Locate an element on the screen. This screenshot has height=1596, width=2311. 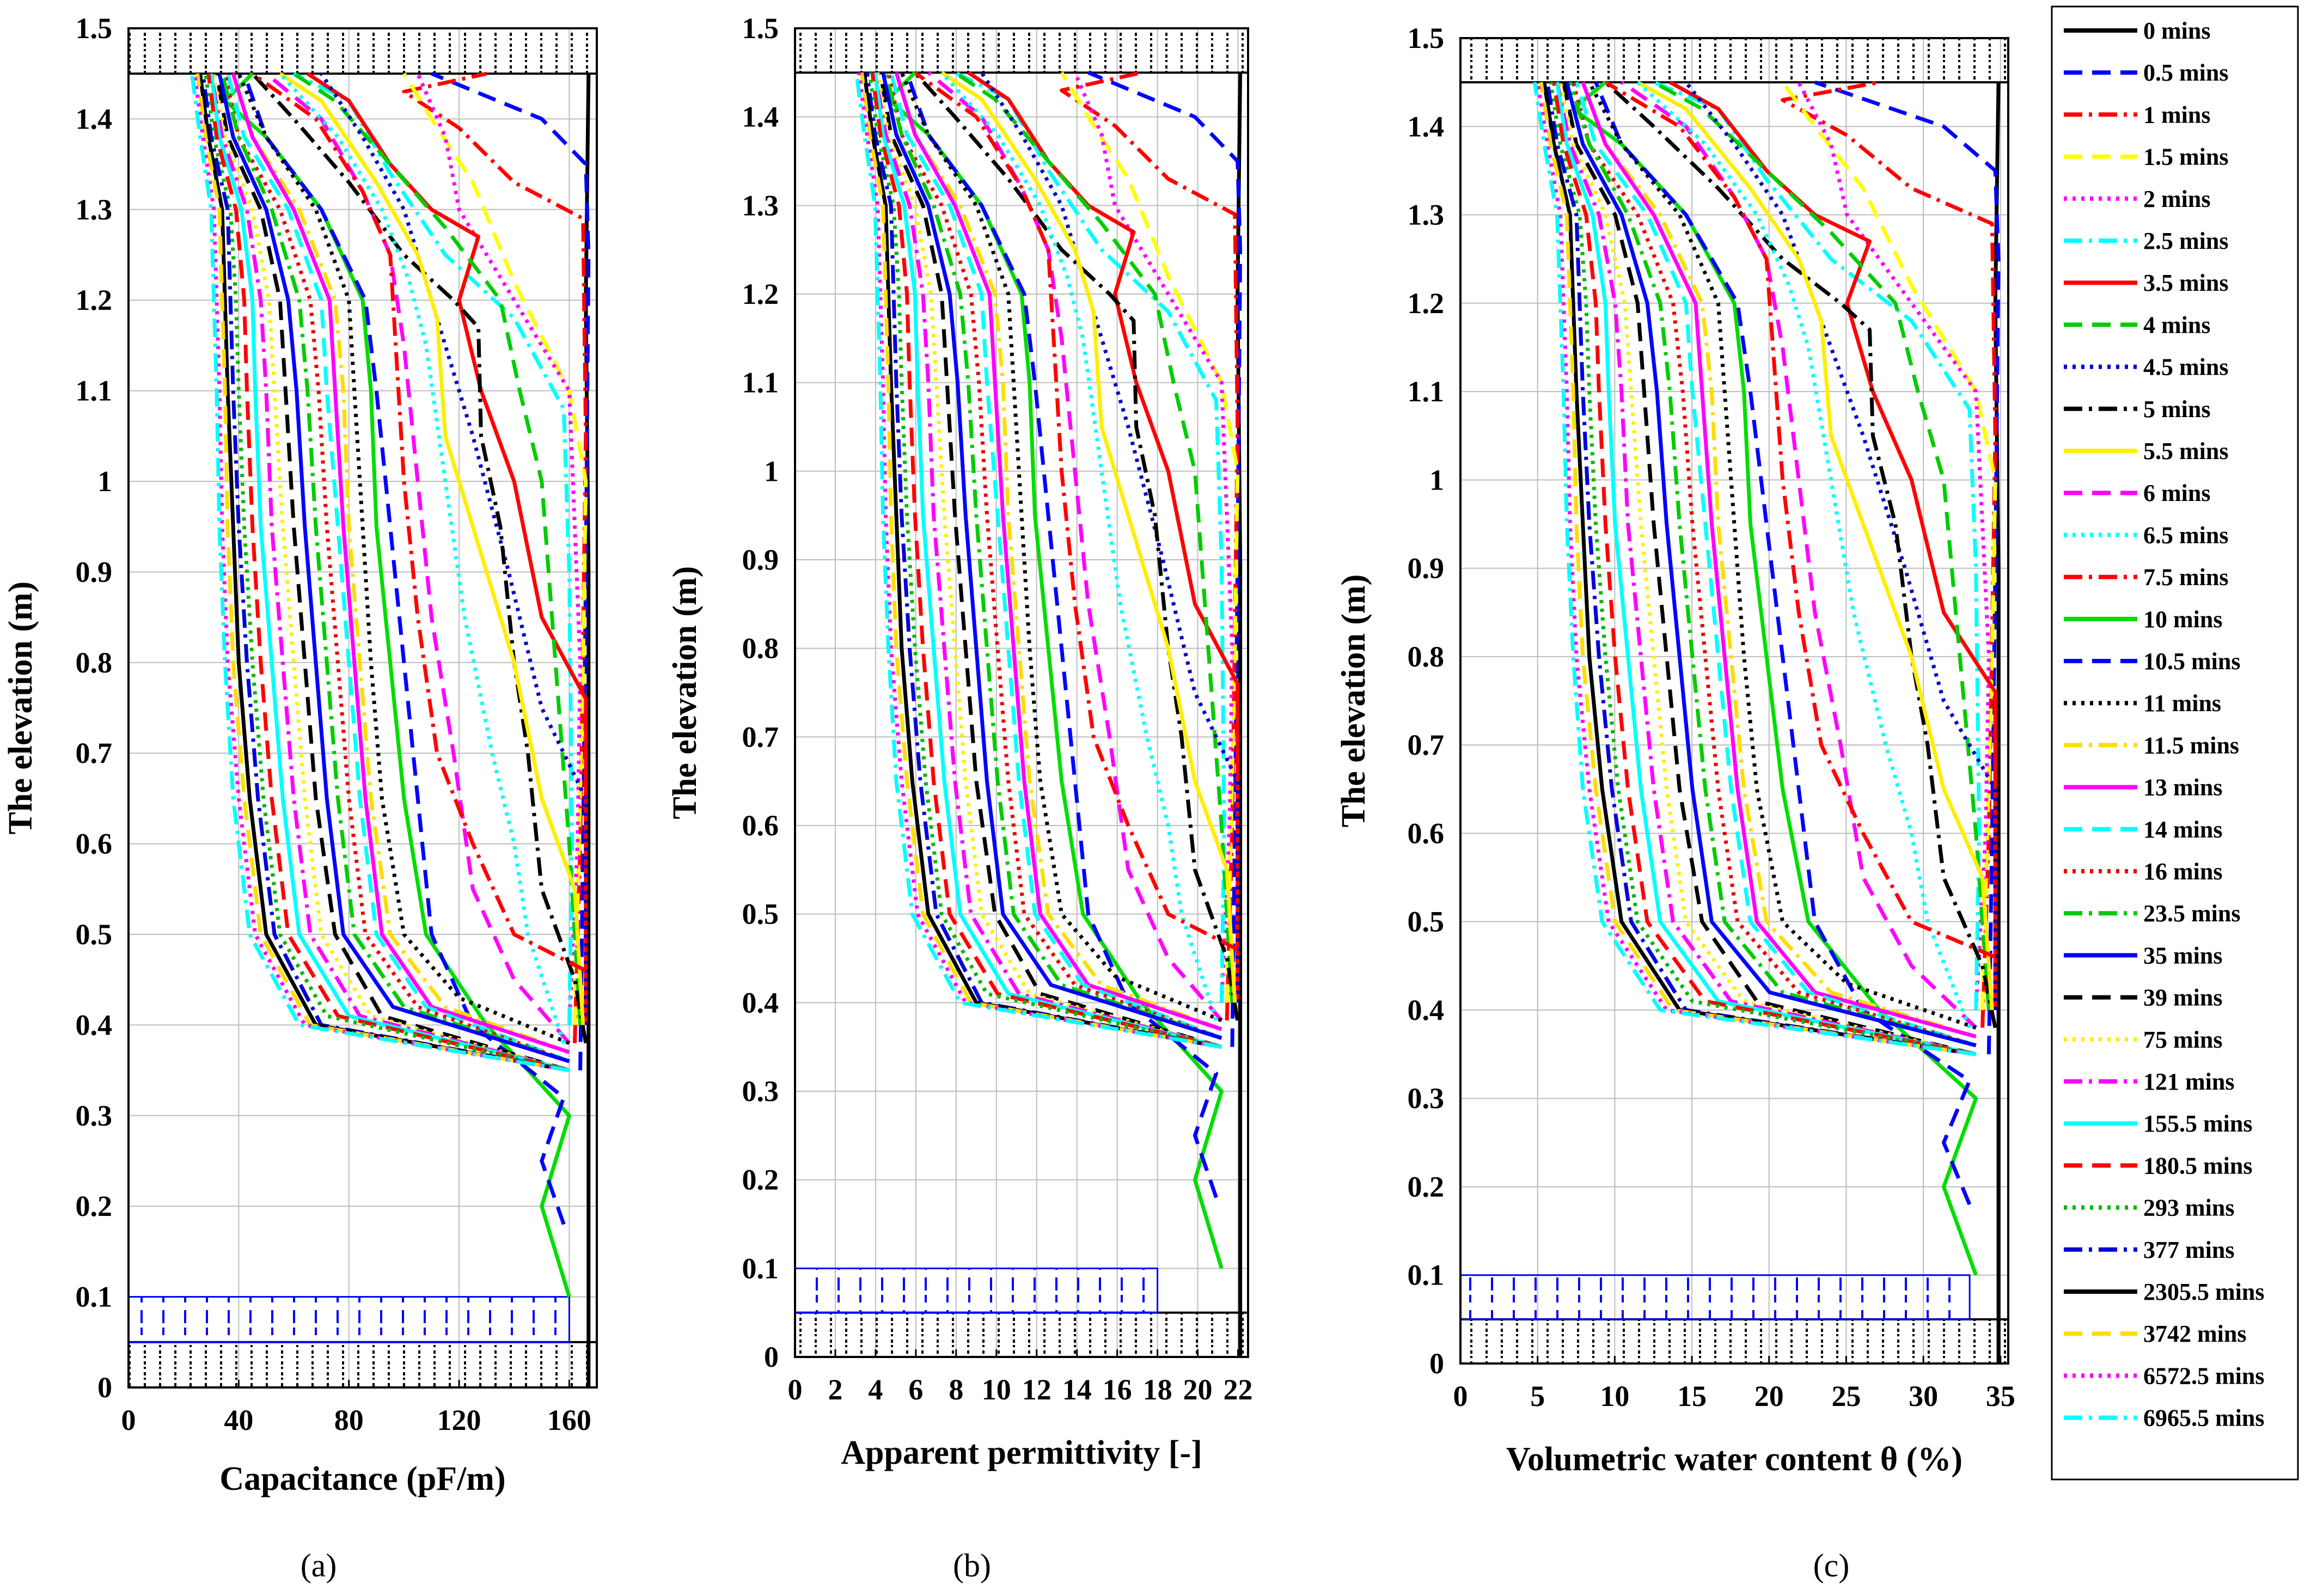
legend-label-16: 11 mins is located at coordinates (2182, 703).